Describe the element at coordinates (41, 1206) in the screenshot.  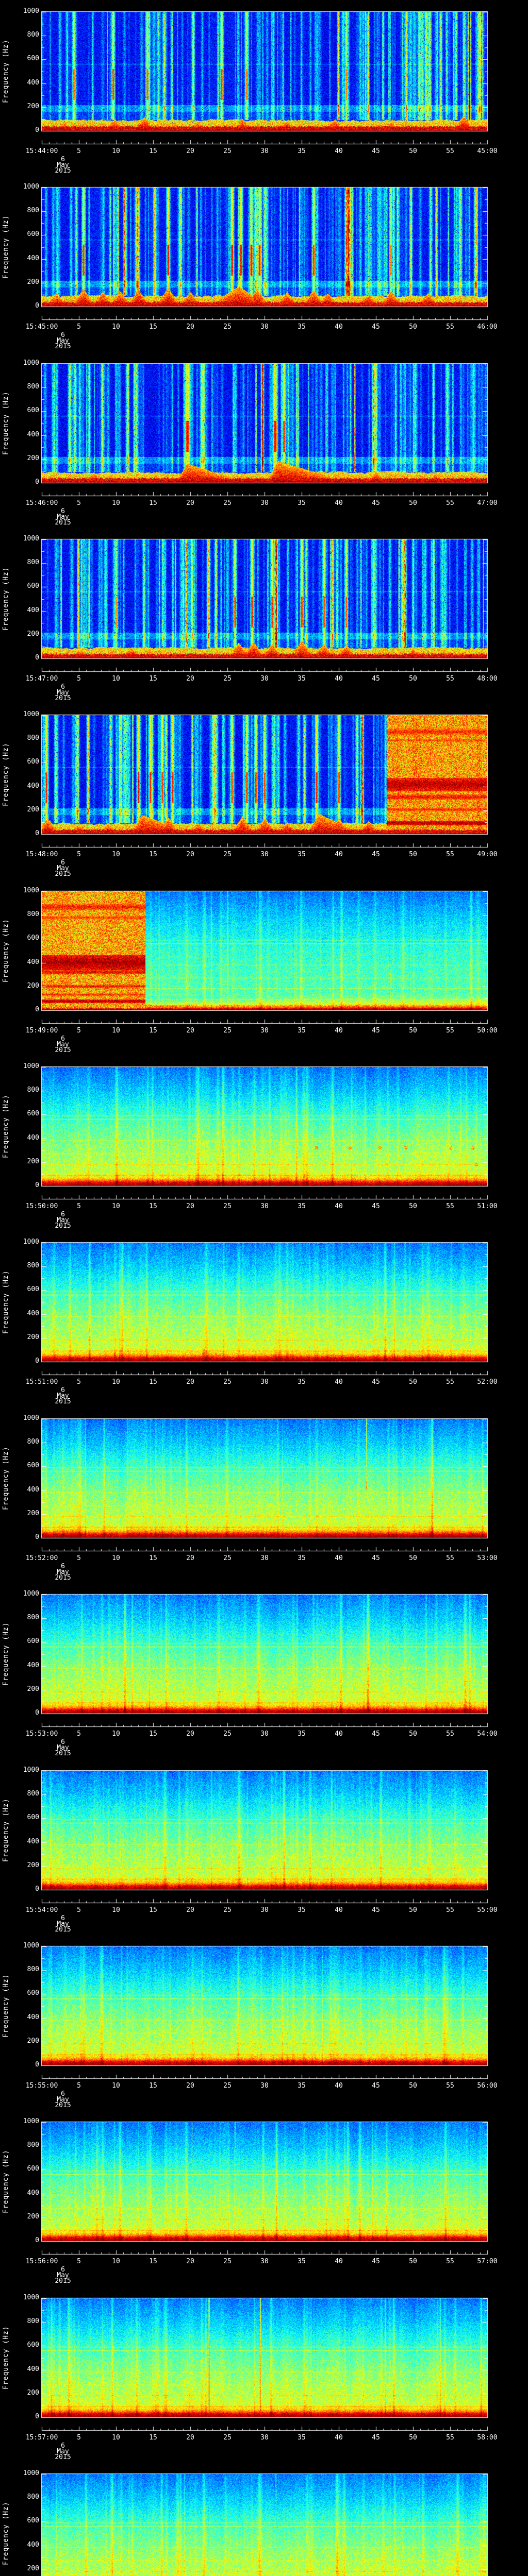
I see `x-start-time-label: 15:50:00` at that location.